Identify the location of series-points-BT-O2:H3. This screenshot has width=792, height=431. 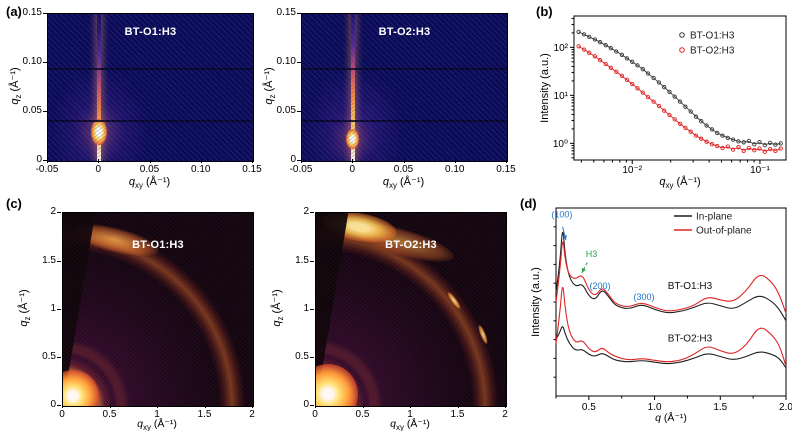
(679, 99).